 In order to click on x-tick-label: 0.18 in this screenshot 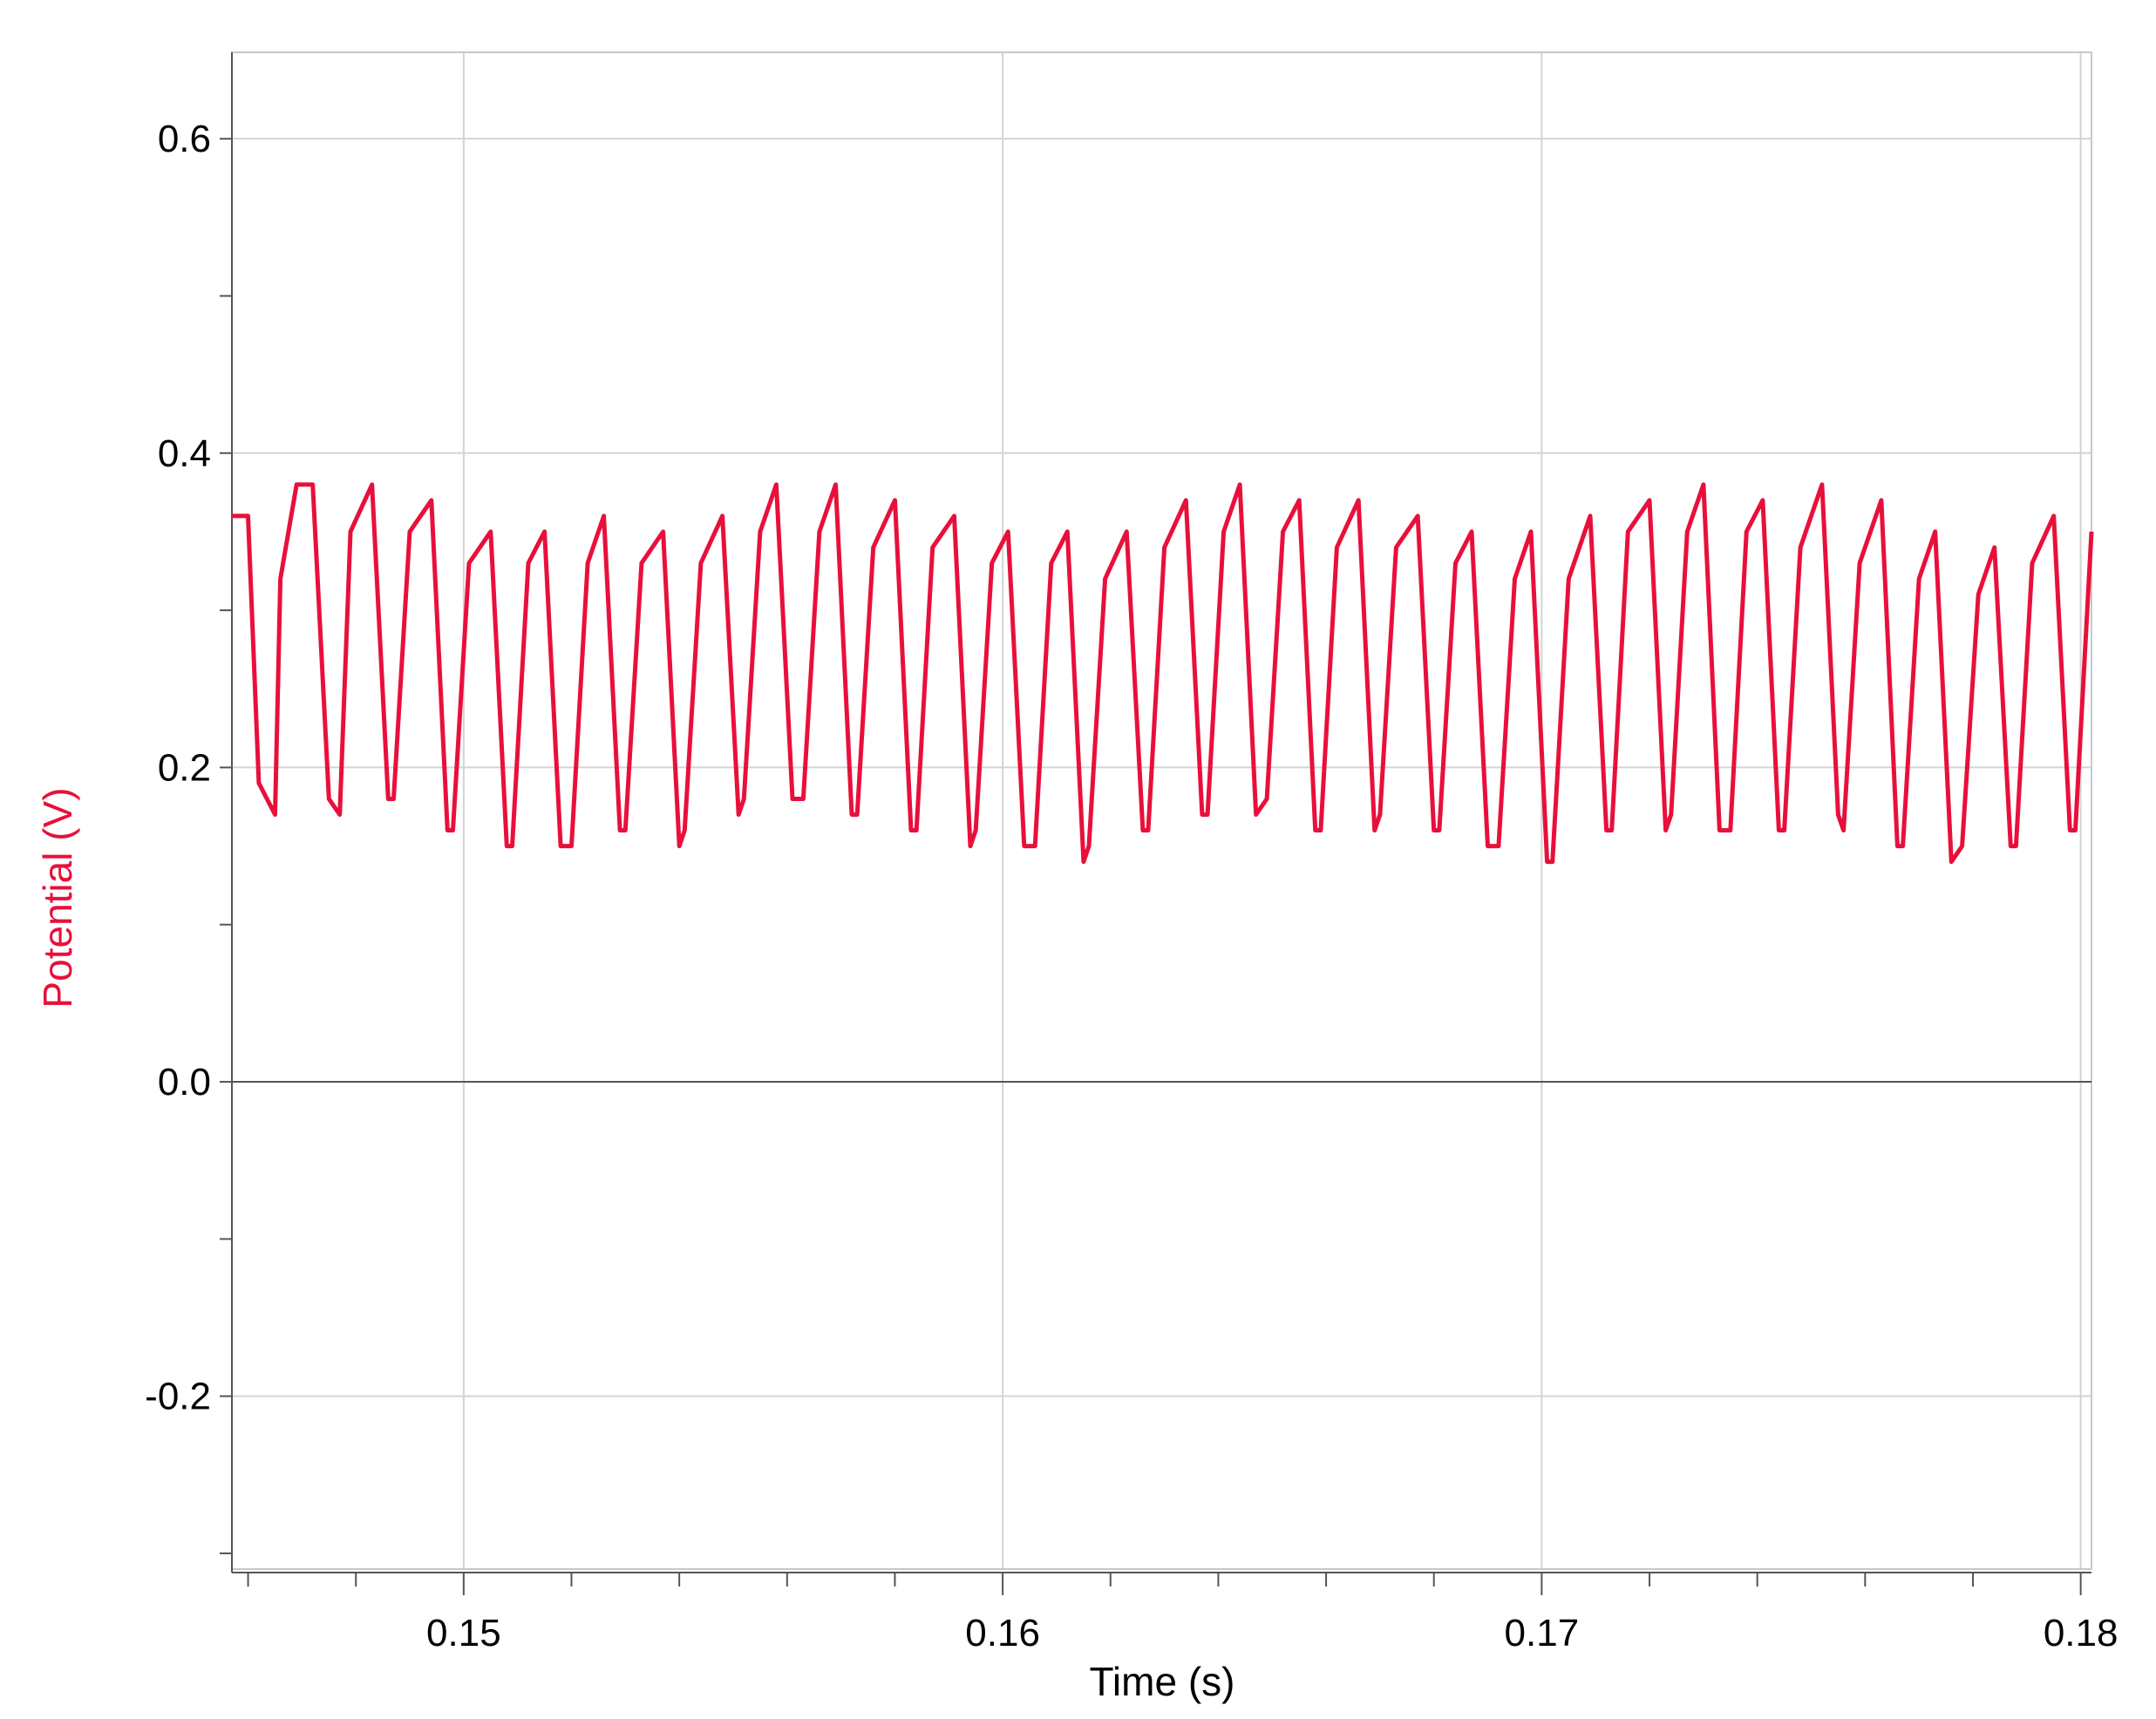, I will do `click(2081, 1633)`.